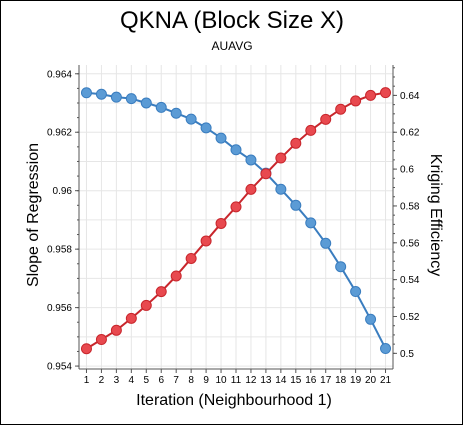 The width and height of the screenshot is (463, 425). I want to click on x-tick-label: 11, so click(236, 380).